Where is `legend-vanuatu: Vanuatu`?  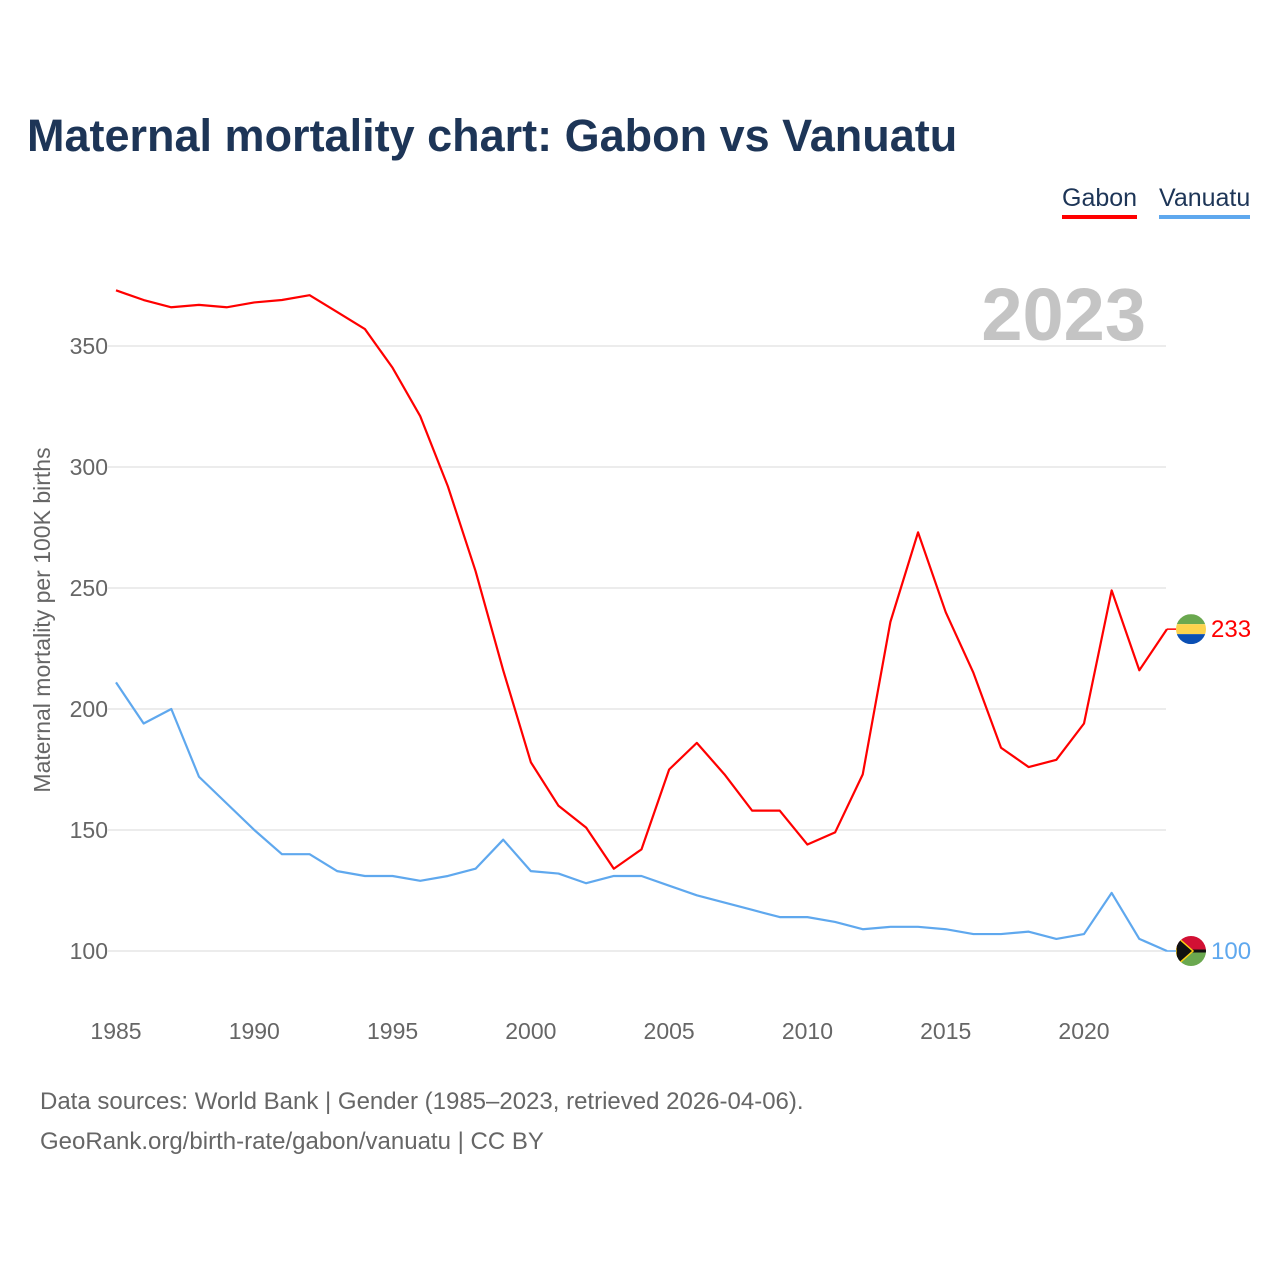 legend-vanuatu: Vanuatu is located at coordinates (1205, 201).